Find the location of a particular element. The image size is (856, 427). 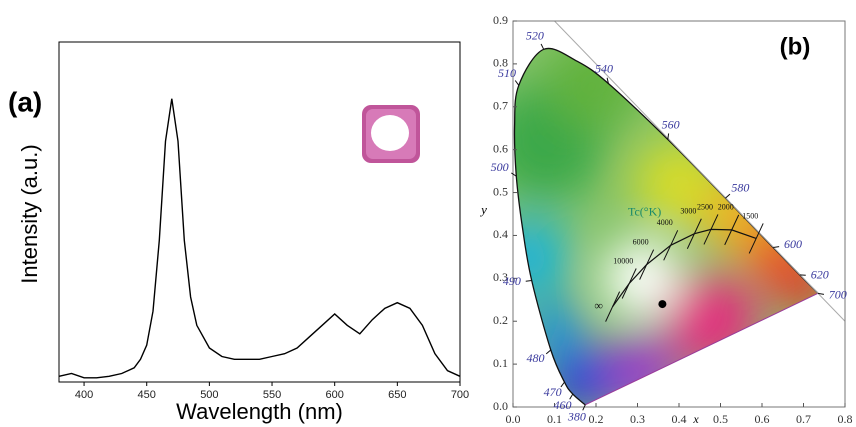

x-tick-label: 0.7 is located at coordinates (803, 419).